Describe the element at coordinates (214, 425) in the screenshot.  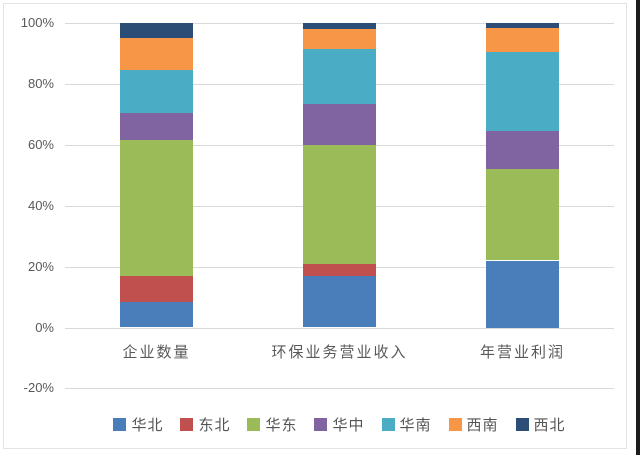
I see `legend-label: 东北` at that location.